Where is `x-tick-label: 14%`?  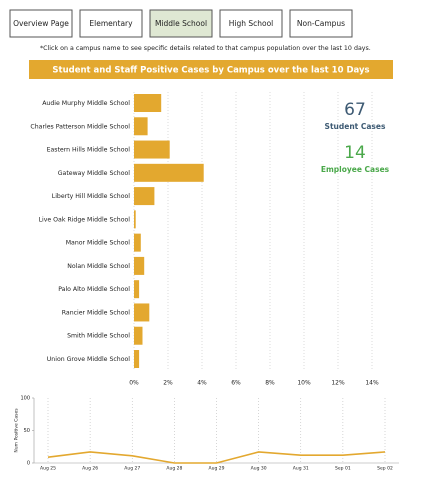 x-tick-label: 14% is located at coordinates (372, 383).